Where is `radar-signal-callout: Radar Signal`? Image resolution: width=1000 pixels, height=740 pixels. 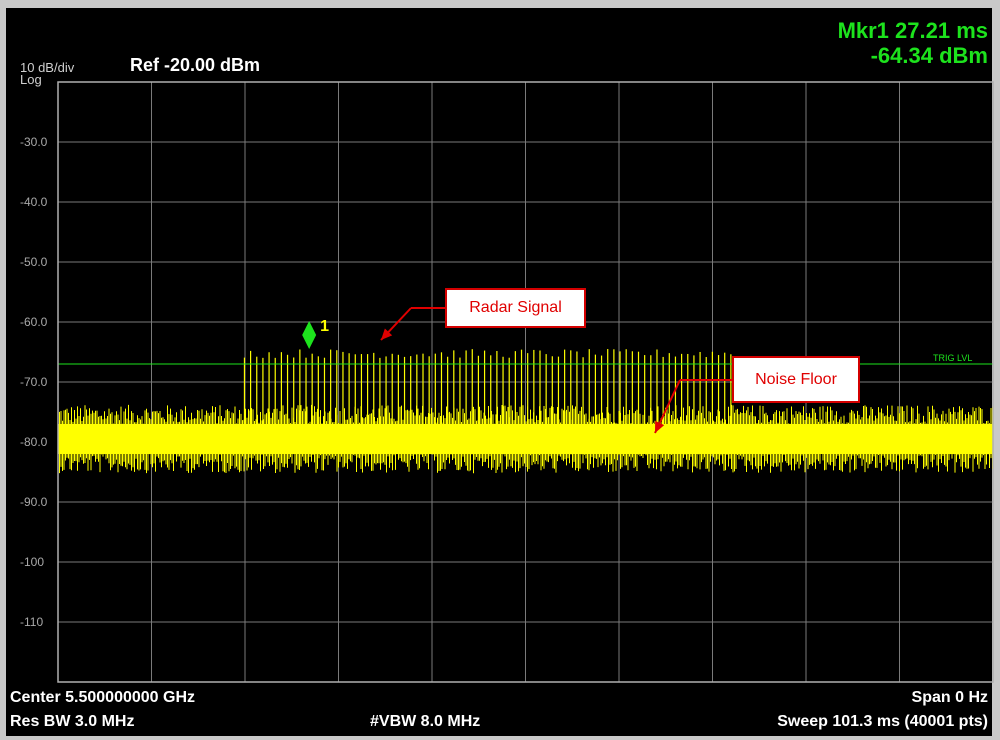 radar-signal-callout: Radar Signal is located at coordinates (515, 308).